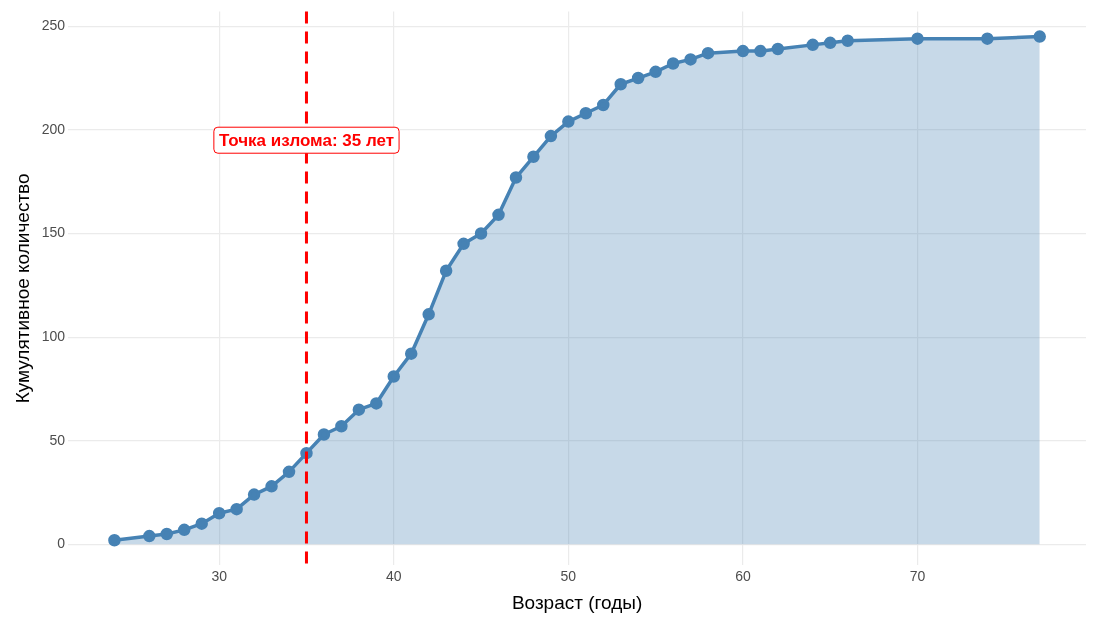 The image size is (1096, 623). Describe the element at coordinates (53, 128) in the screenshot. I see `y-tick-label: 200` at that location.